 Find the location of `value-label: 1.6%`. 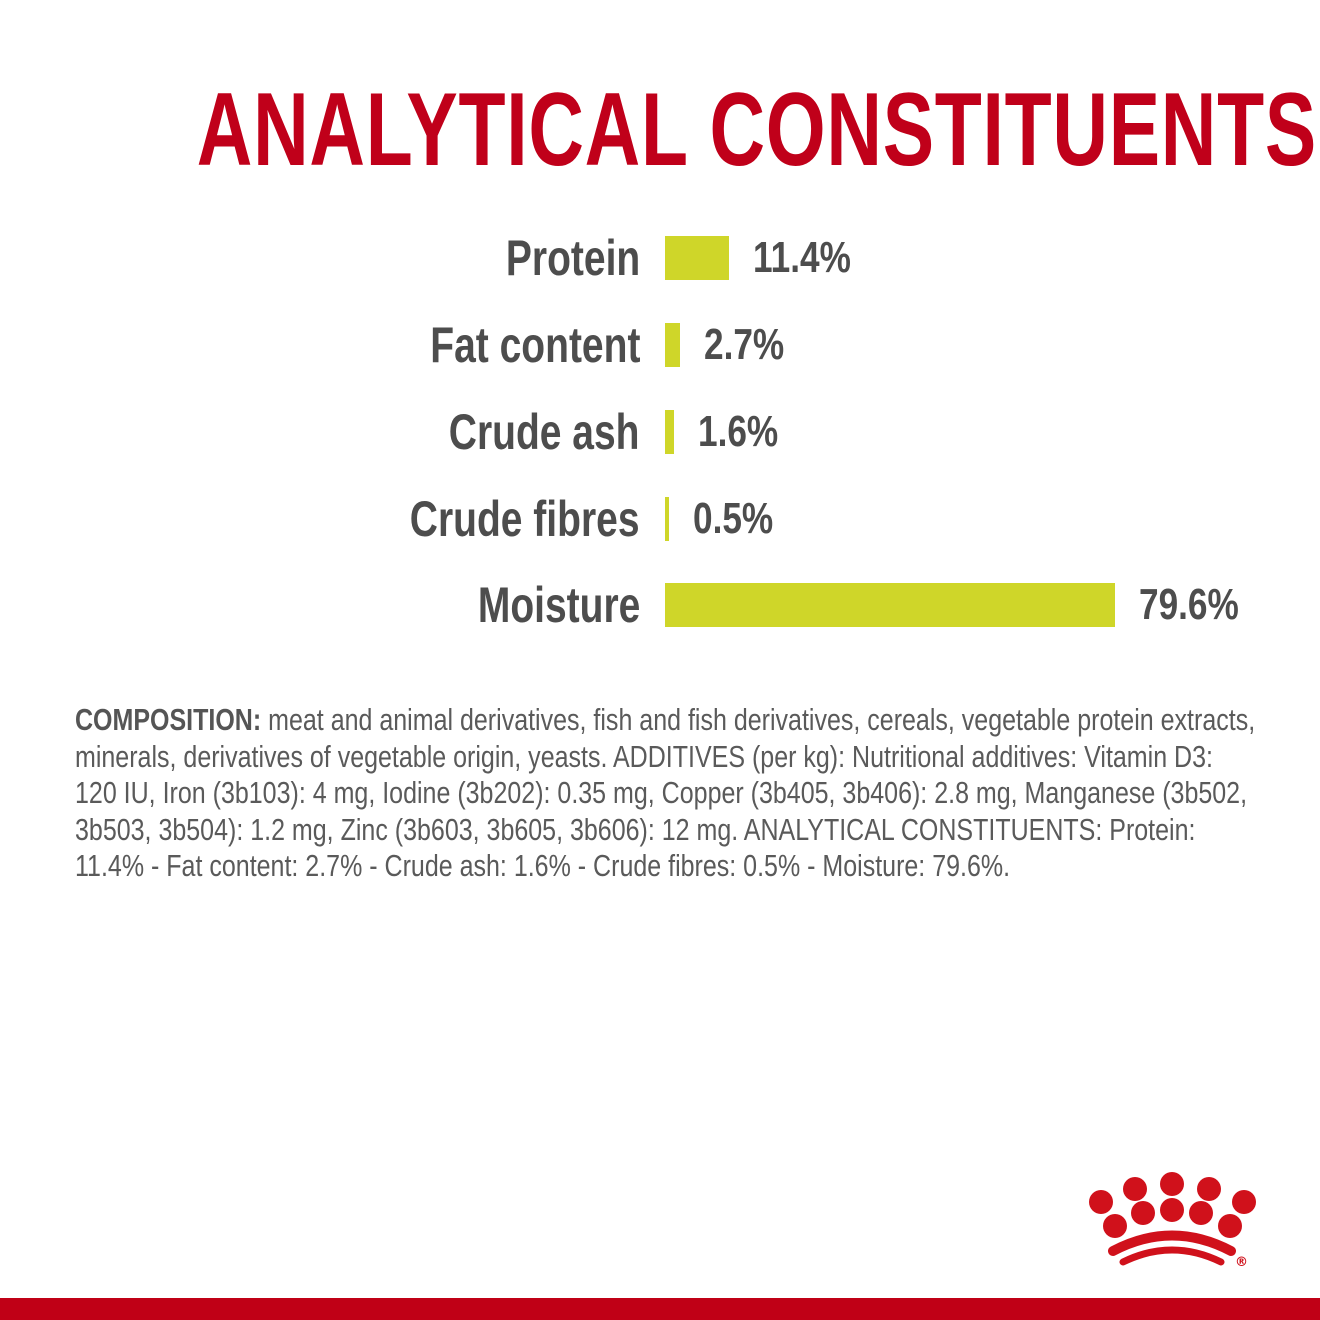

value-label: 1.6% is located at coordinates (738, 431).